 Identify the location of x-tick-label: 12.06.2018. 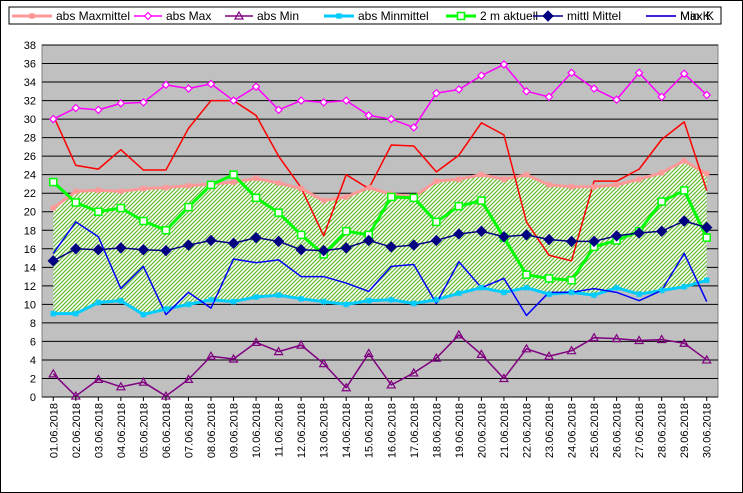
(302, 430).